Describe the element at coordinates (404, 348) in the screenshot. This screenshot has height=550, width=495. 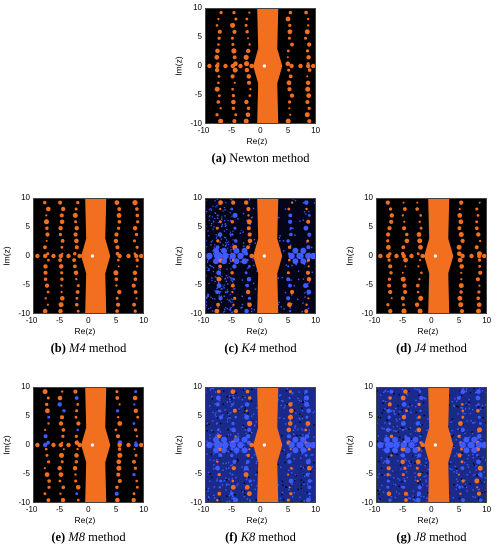
I see `caption-letter: (d)` at that location.